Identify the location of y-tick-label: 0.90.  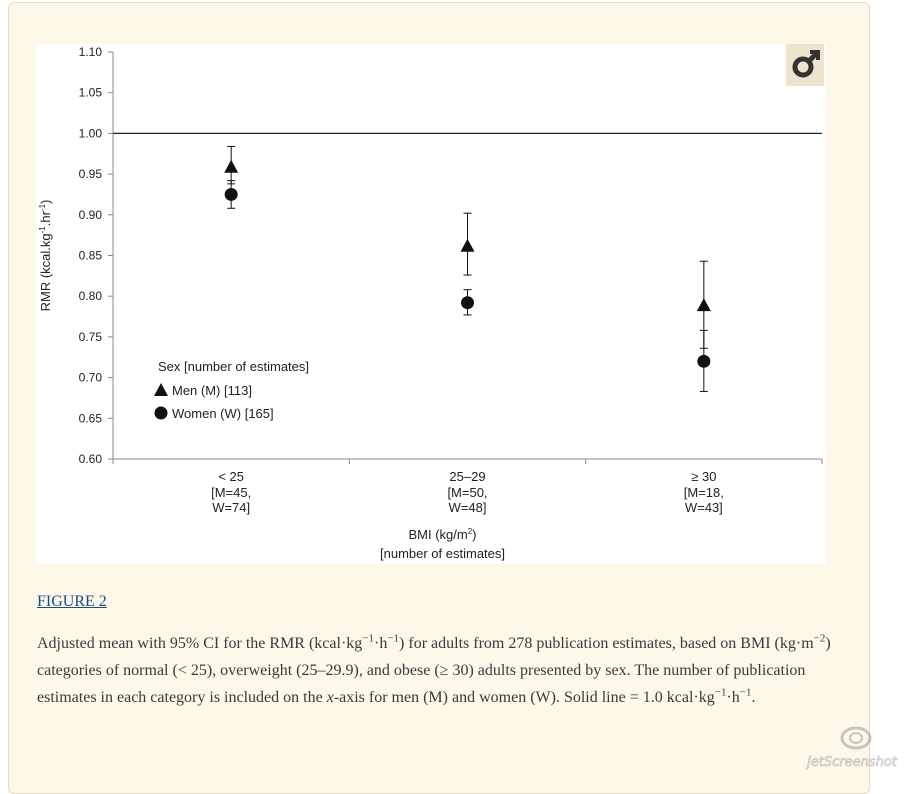
(91, 215).